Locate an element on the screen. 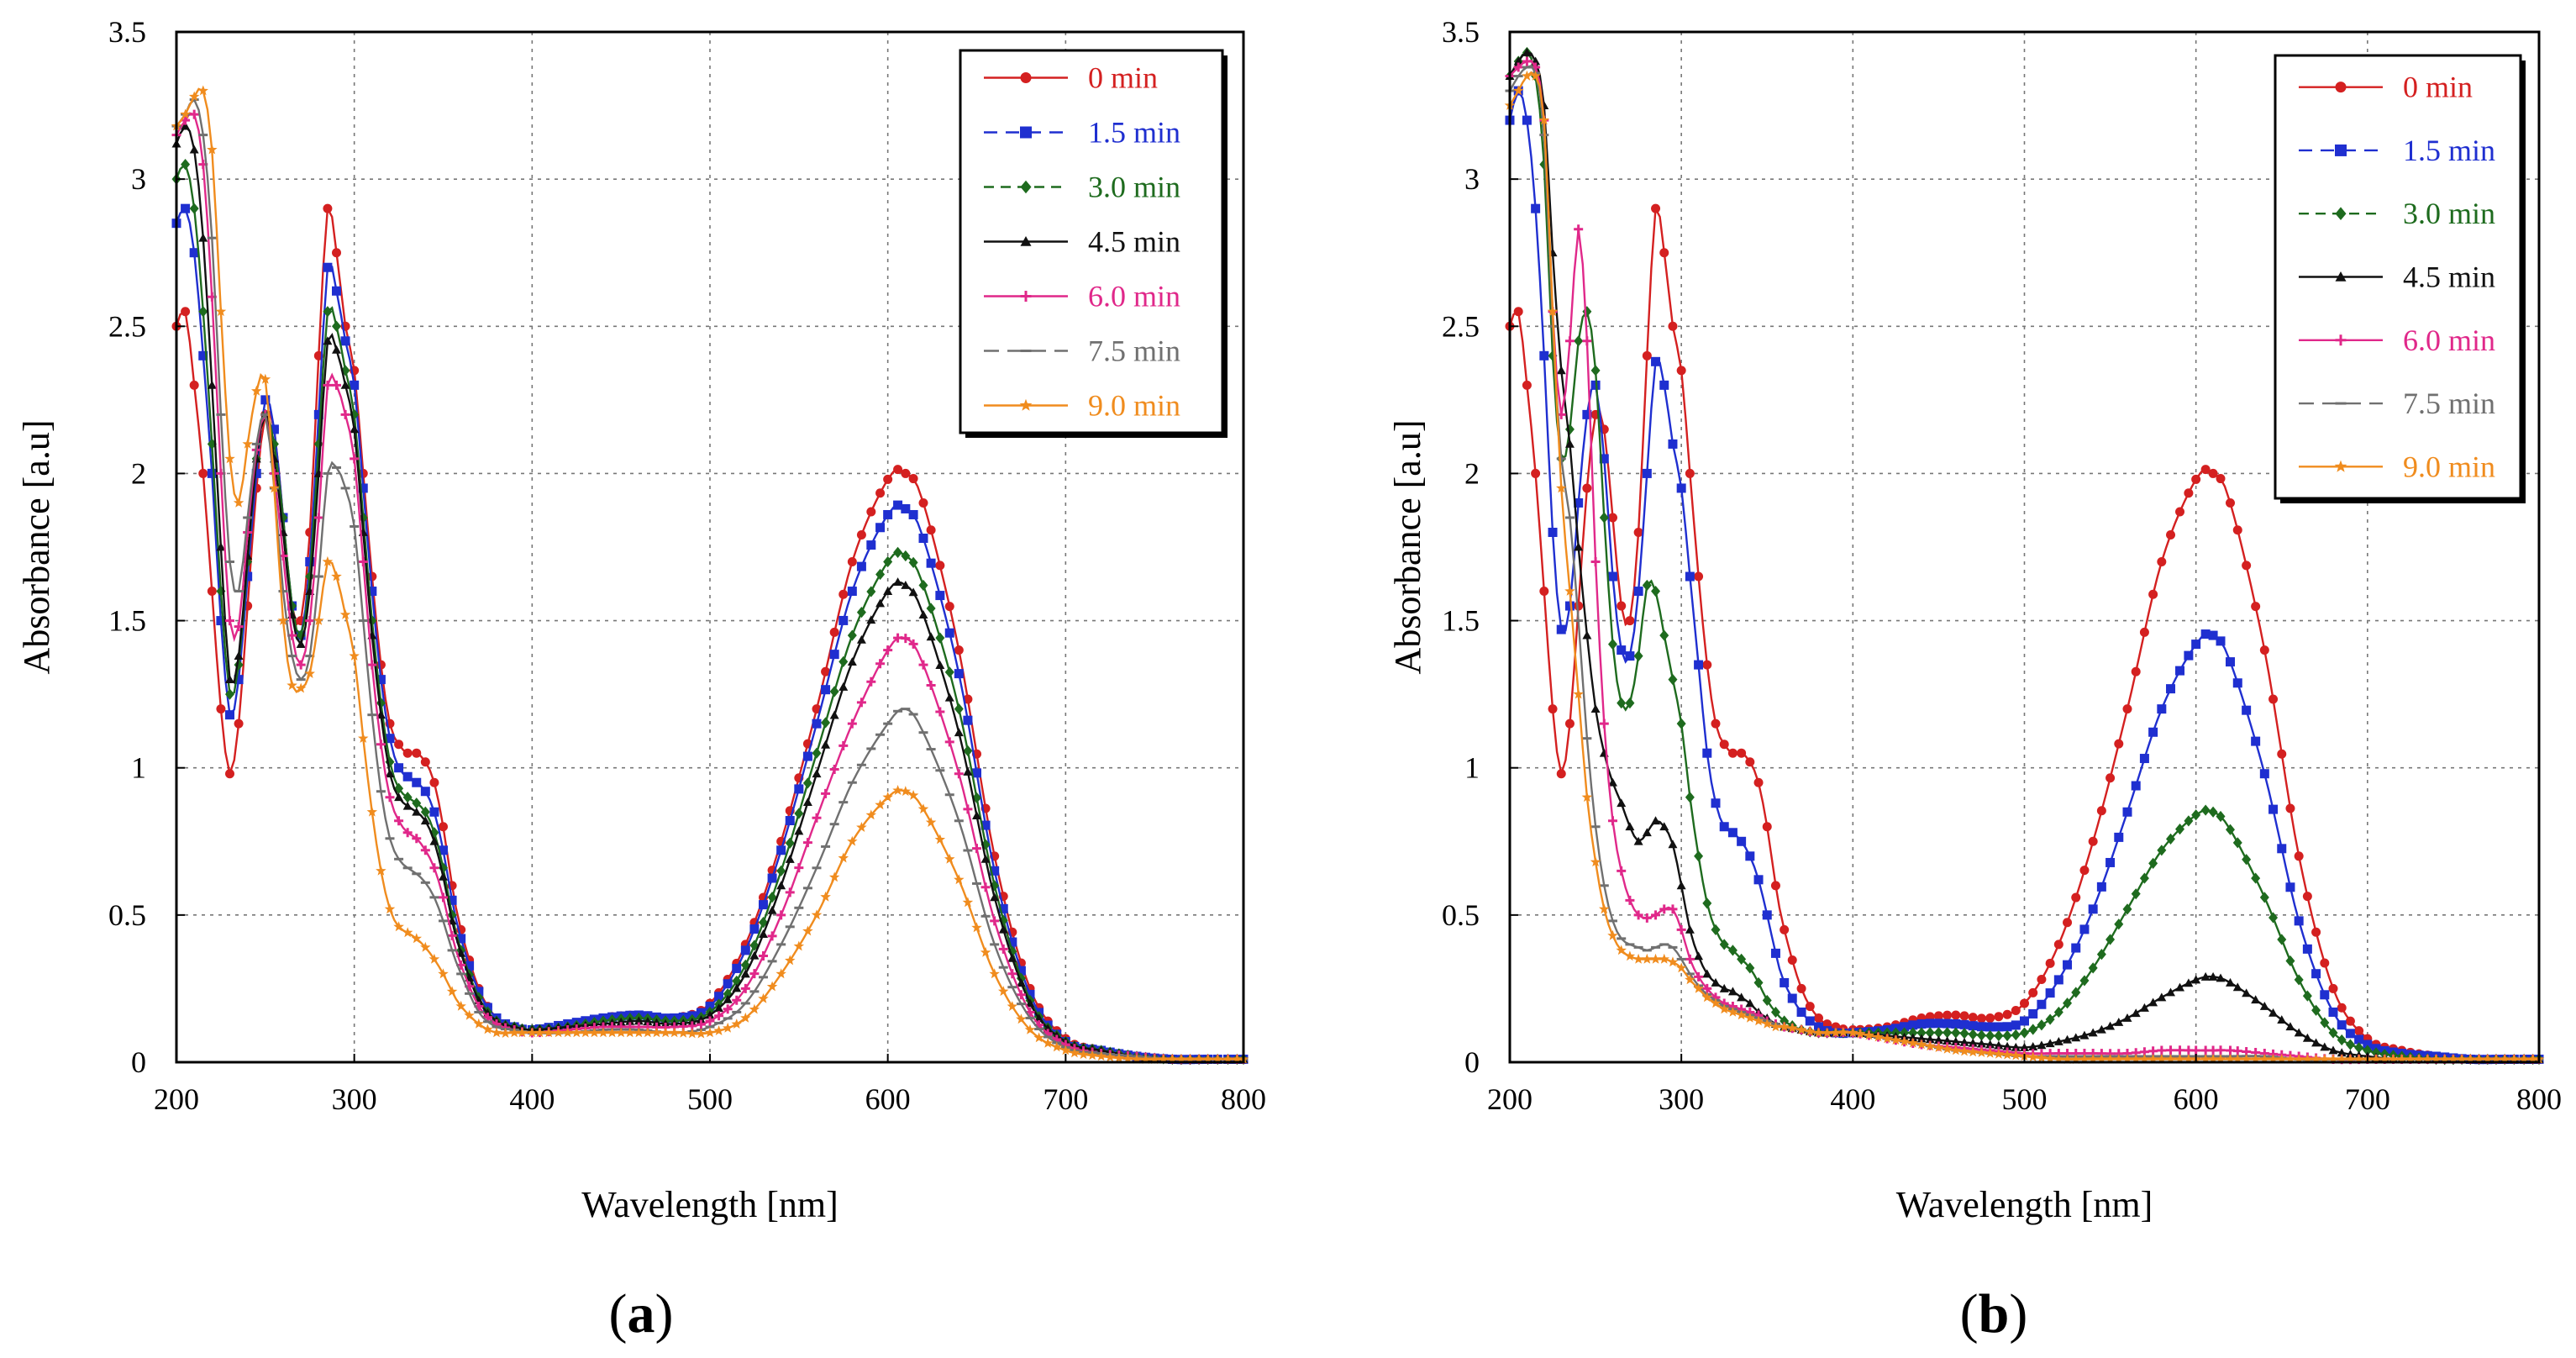  legend-item: 1.5 min is located at coordinates (2397, 150).